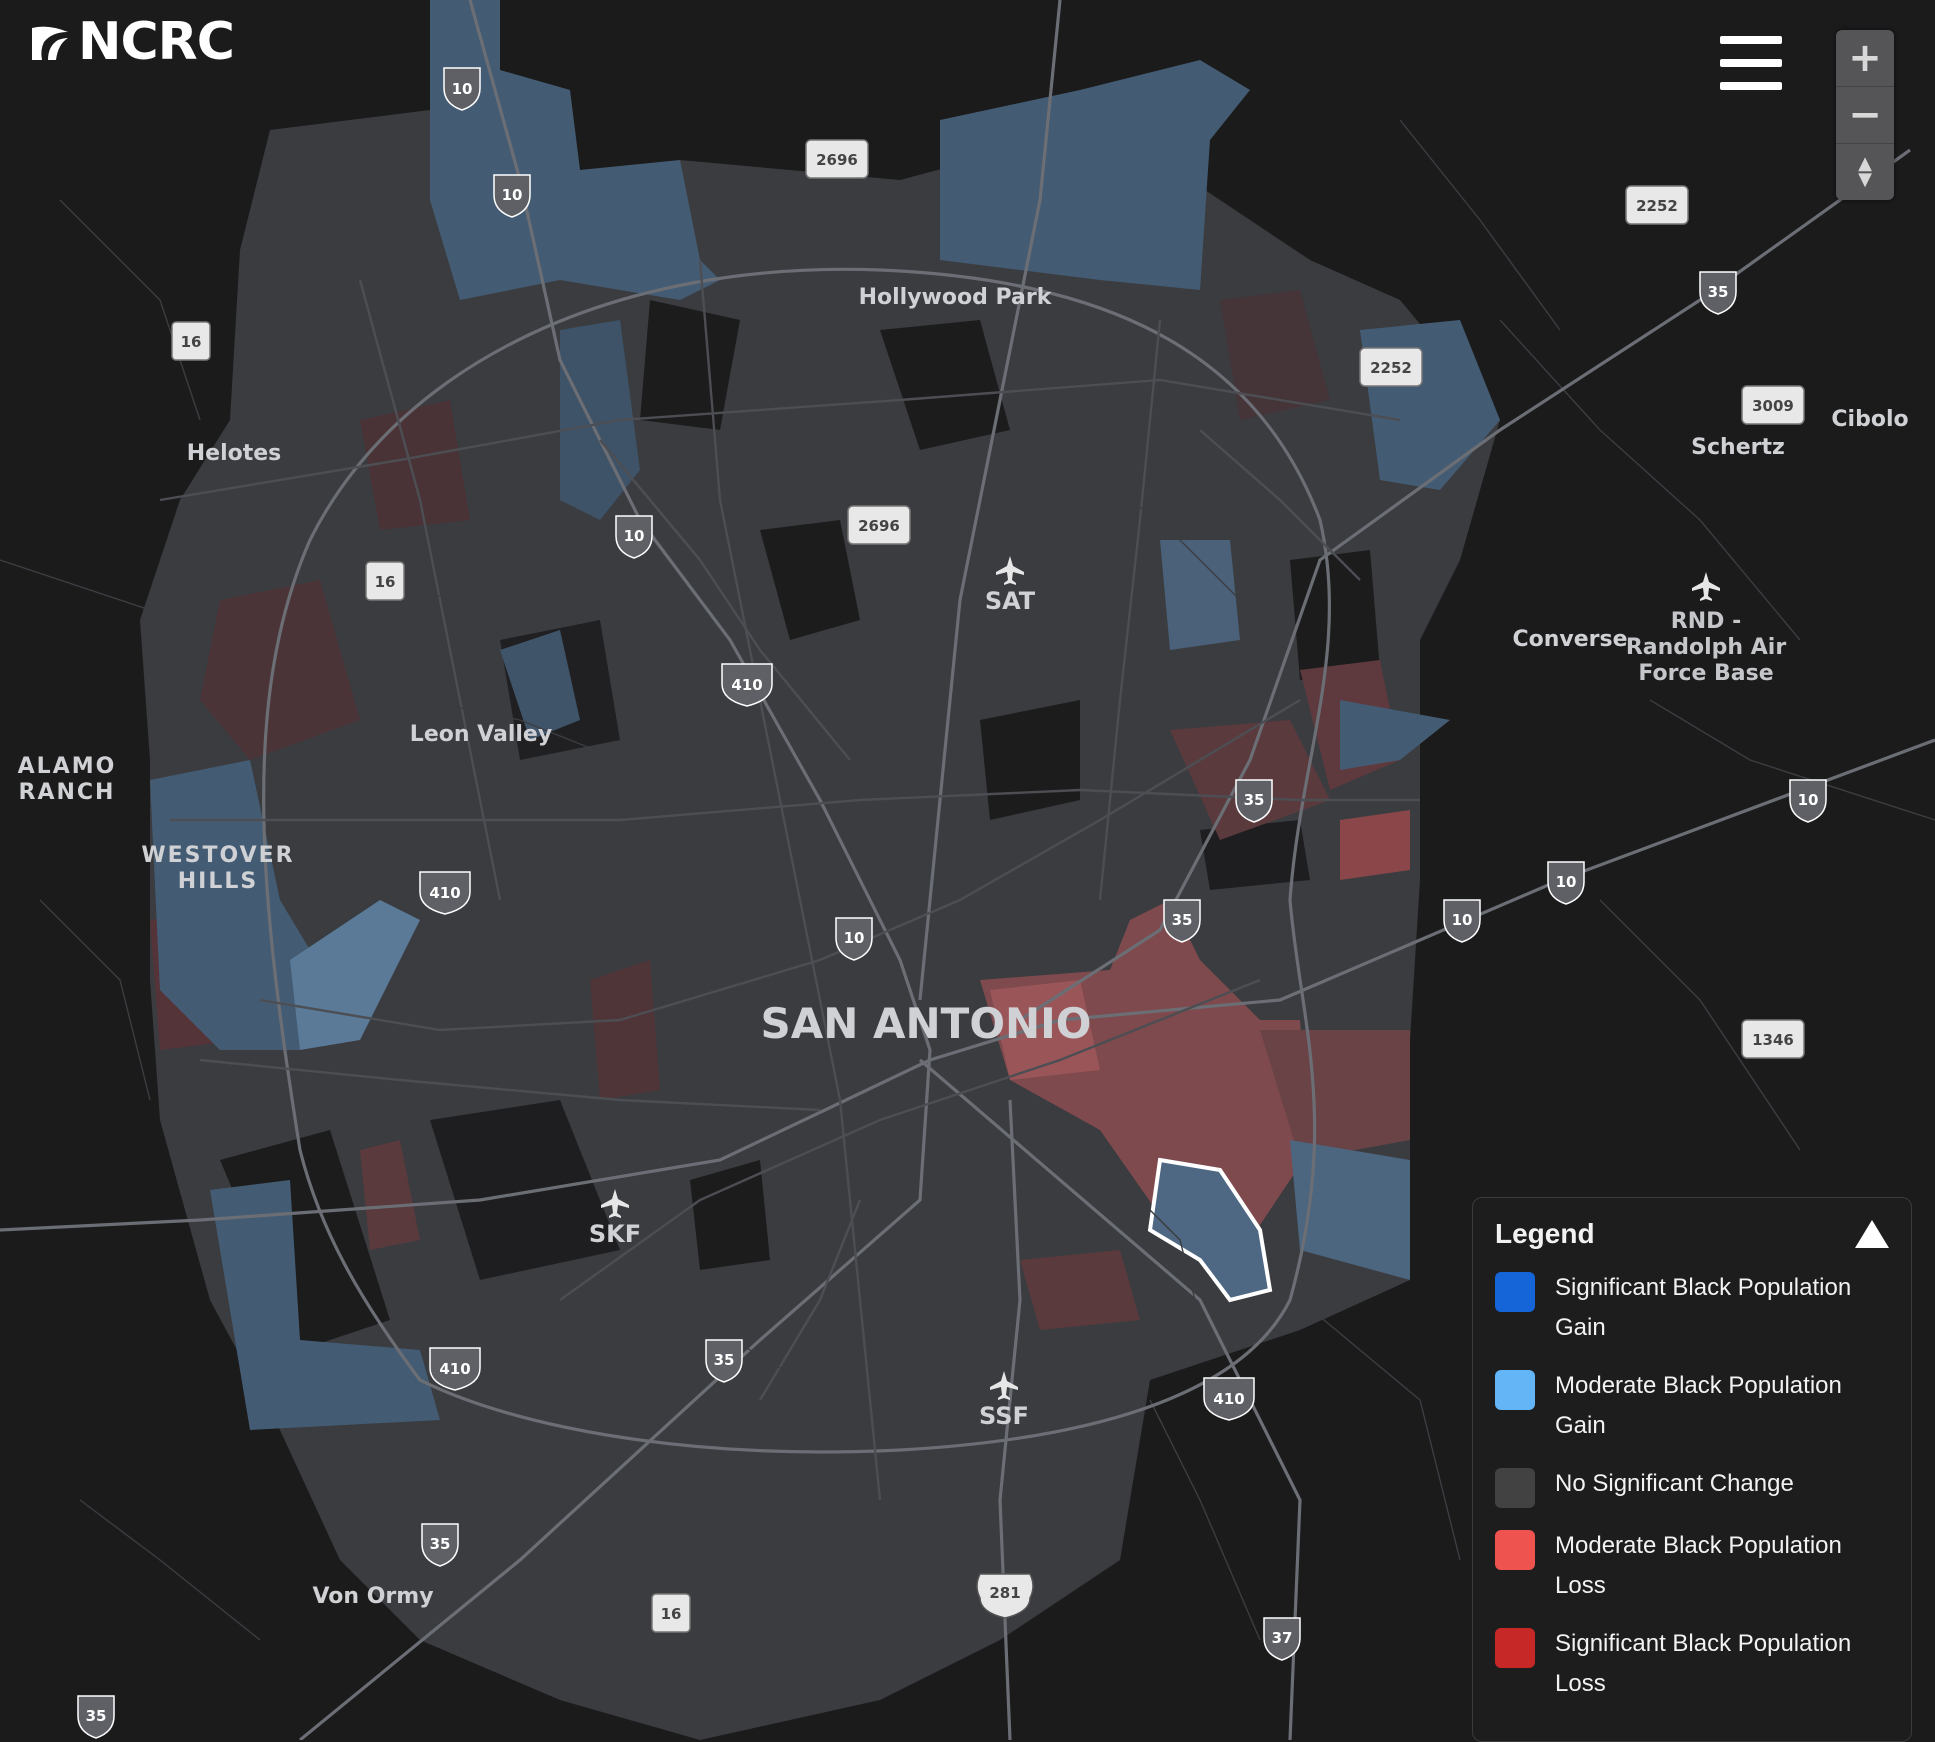 This screenshot has width=1935, height=1742. Describe the element at coordinates (1580, 1327) in the screenshot. I see `legend-label: Gain` at that location.